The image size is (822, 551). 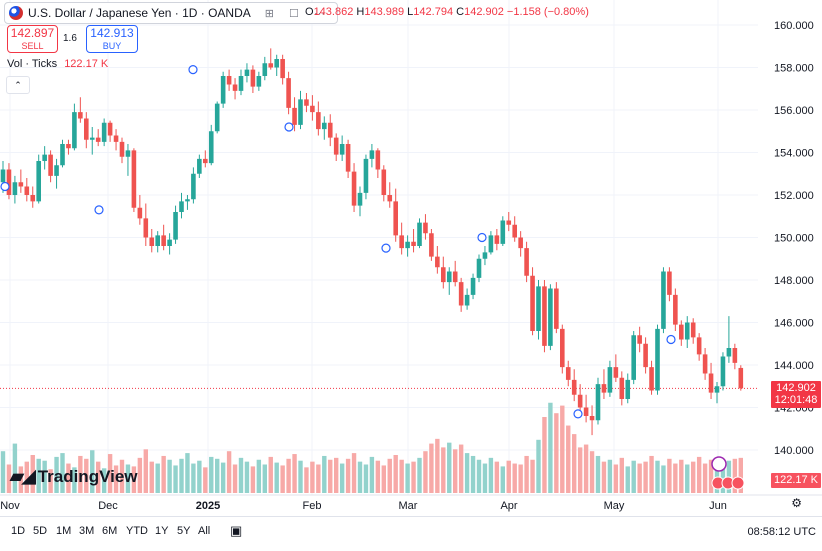 I want to click on range-5d-button: 5D, so click(x=40, y=531).